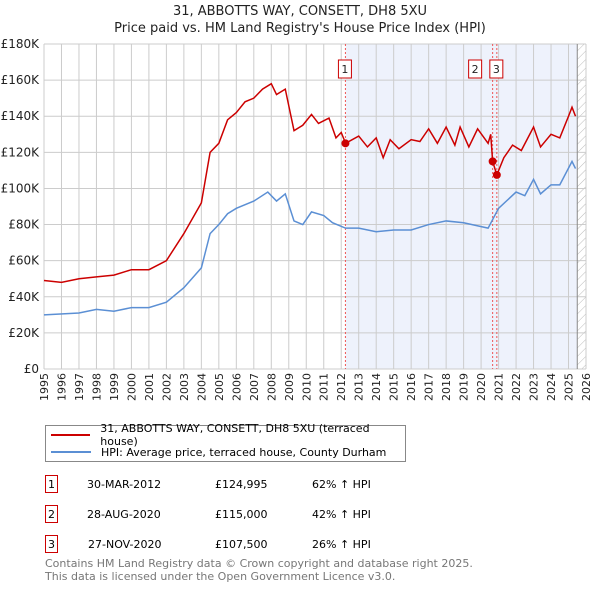 The height and width of the screenshot is (590, 600). What do you see at coordinates (300, 11) in the screenshot?
I see `chart-title: 31, ABBOTTS WAY, CONSETT, DH8 5XU` at bounding box center [300, 11].